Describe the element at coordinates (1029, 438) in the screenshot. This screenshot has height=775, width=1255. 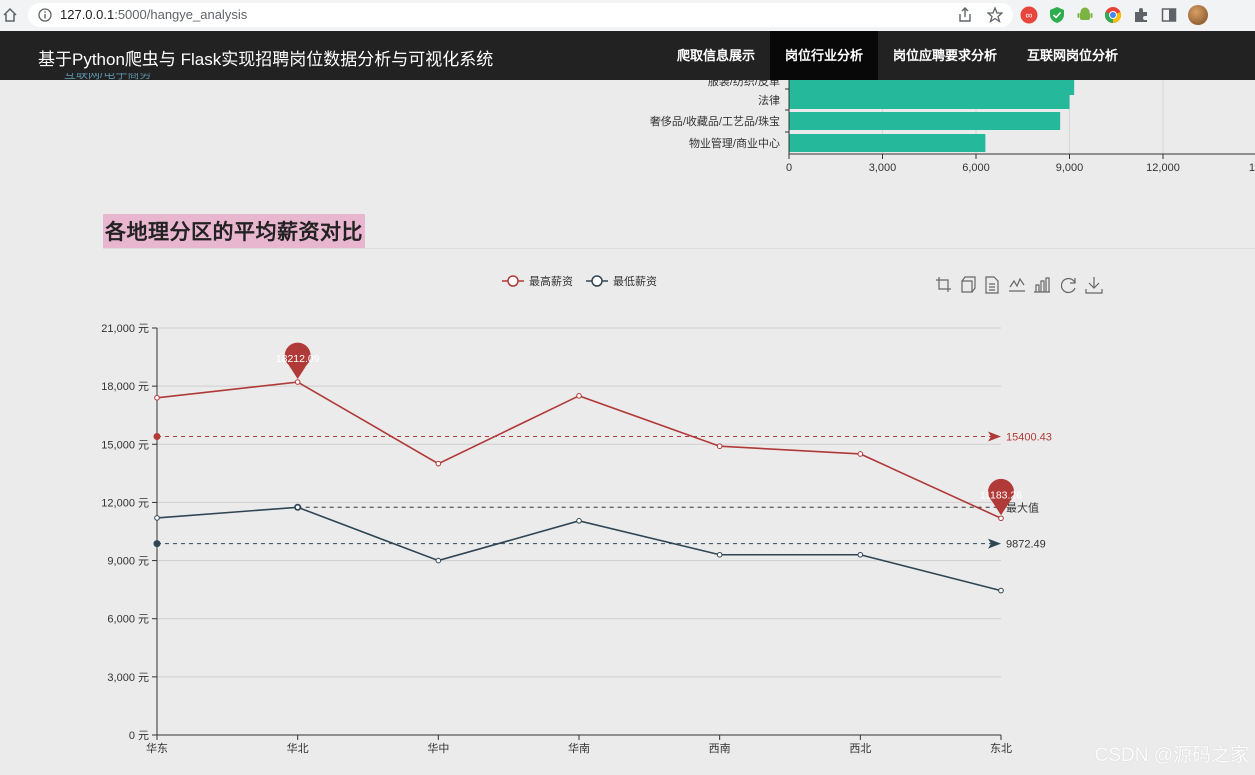
I see `markline-label: 15400.43` at that location.